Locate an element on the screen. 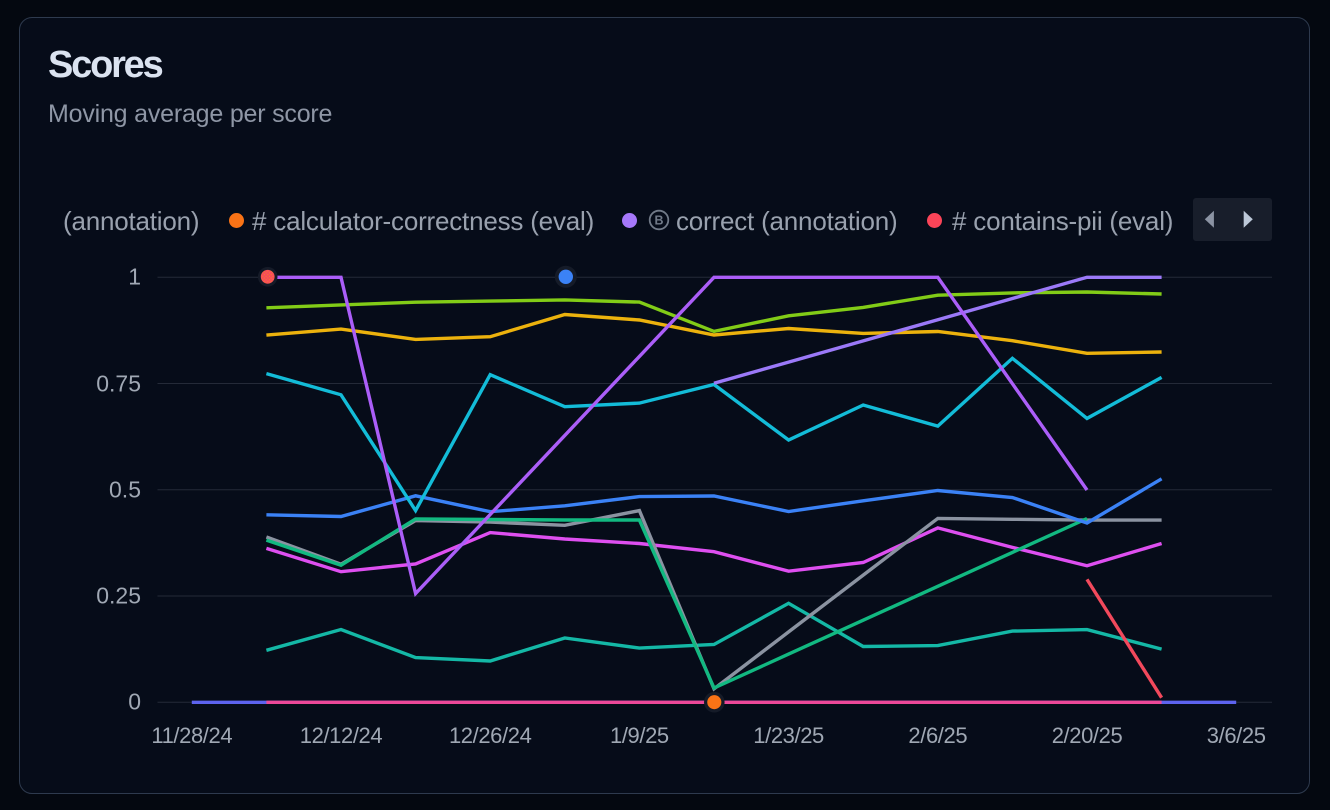  svg-text: B is located at coordinates (658, 220).